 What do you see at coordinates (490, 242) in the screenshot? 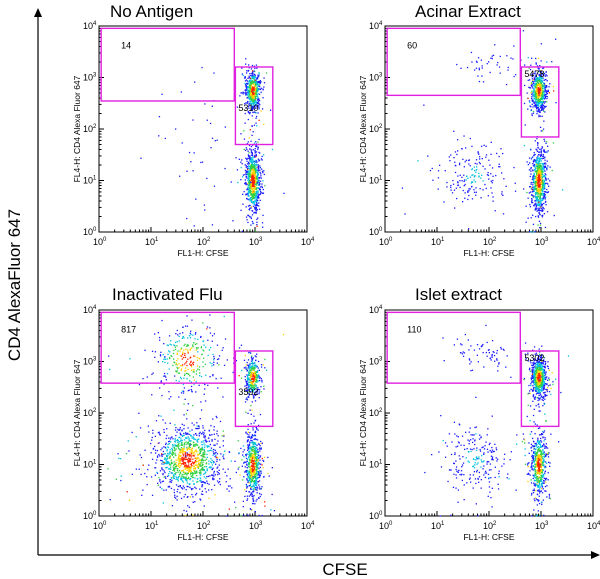
I see `x-tick-label: 102` at bounding box center [490, 242].